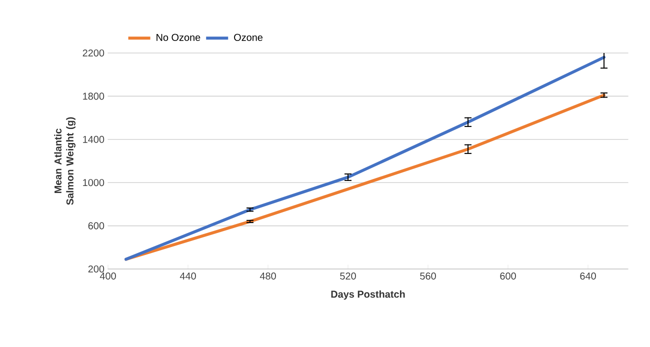  What do you see at coordinates (508, 276) in the screenshot?
I see `x-tick-label: 600` at bounding box center [508, 276].